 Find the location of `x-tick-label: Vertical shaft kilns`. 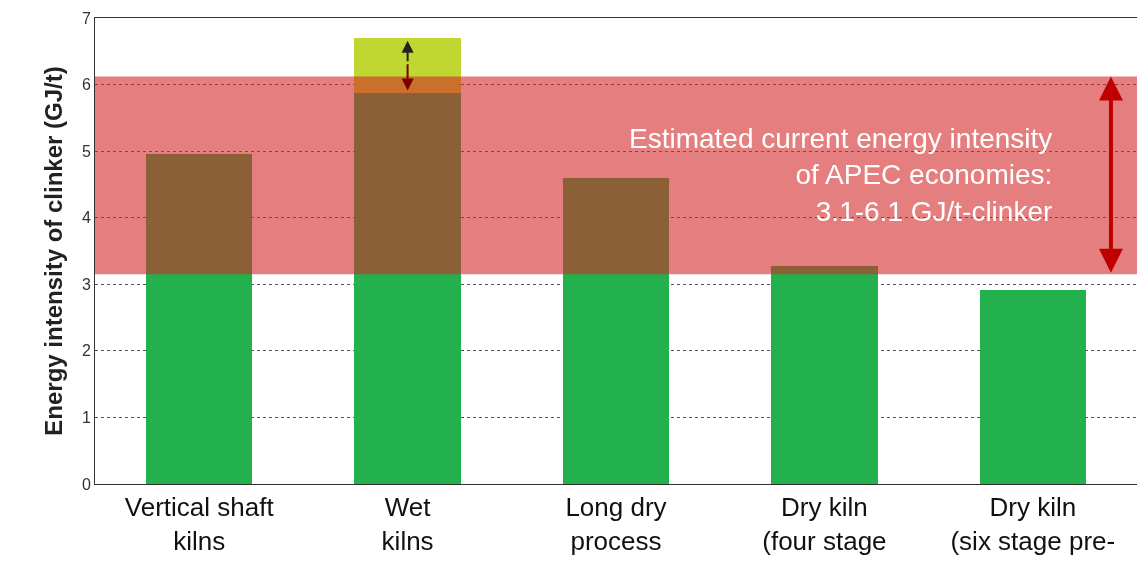

x-tick-label: Vertical shaft kilns is located at coordinates (199, 524).